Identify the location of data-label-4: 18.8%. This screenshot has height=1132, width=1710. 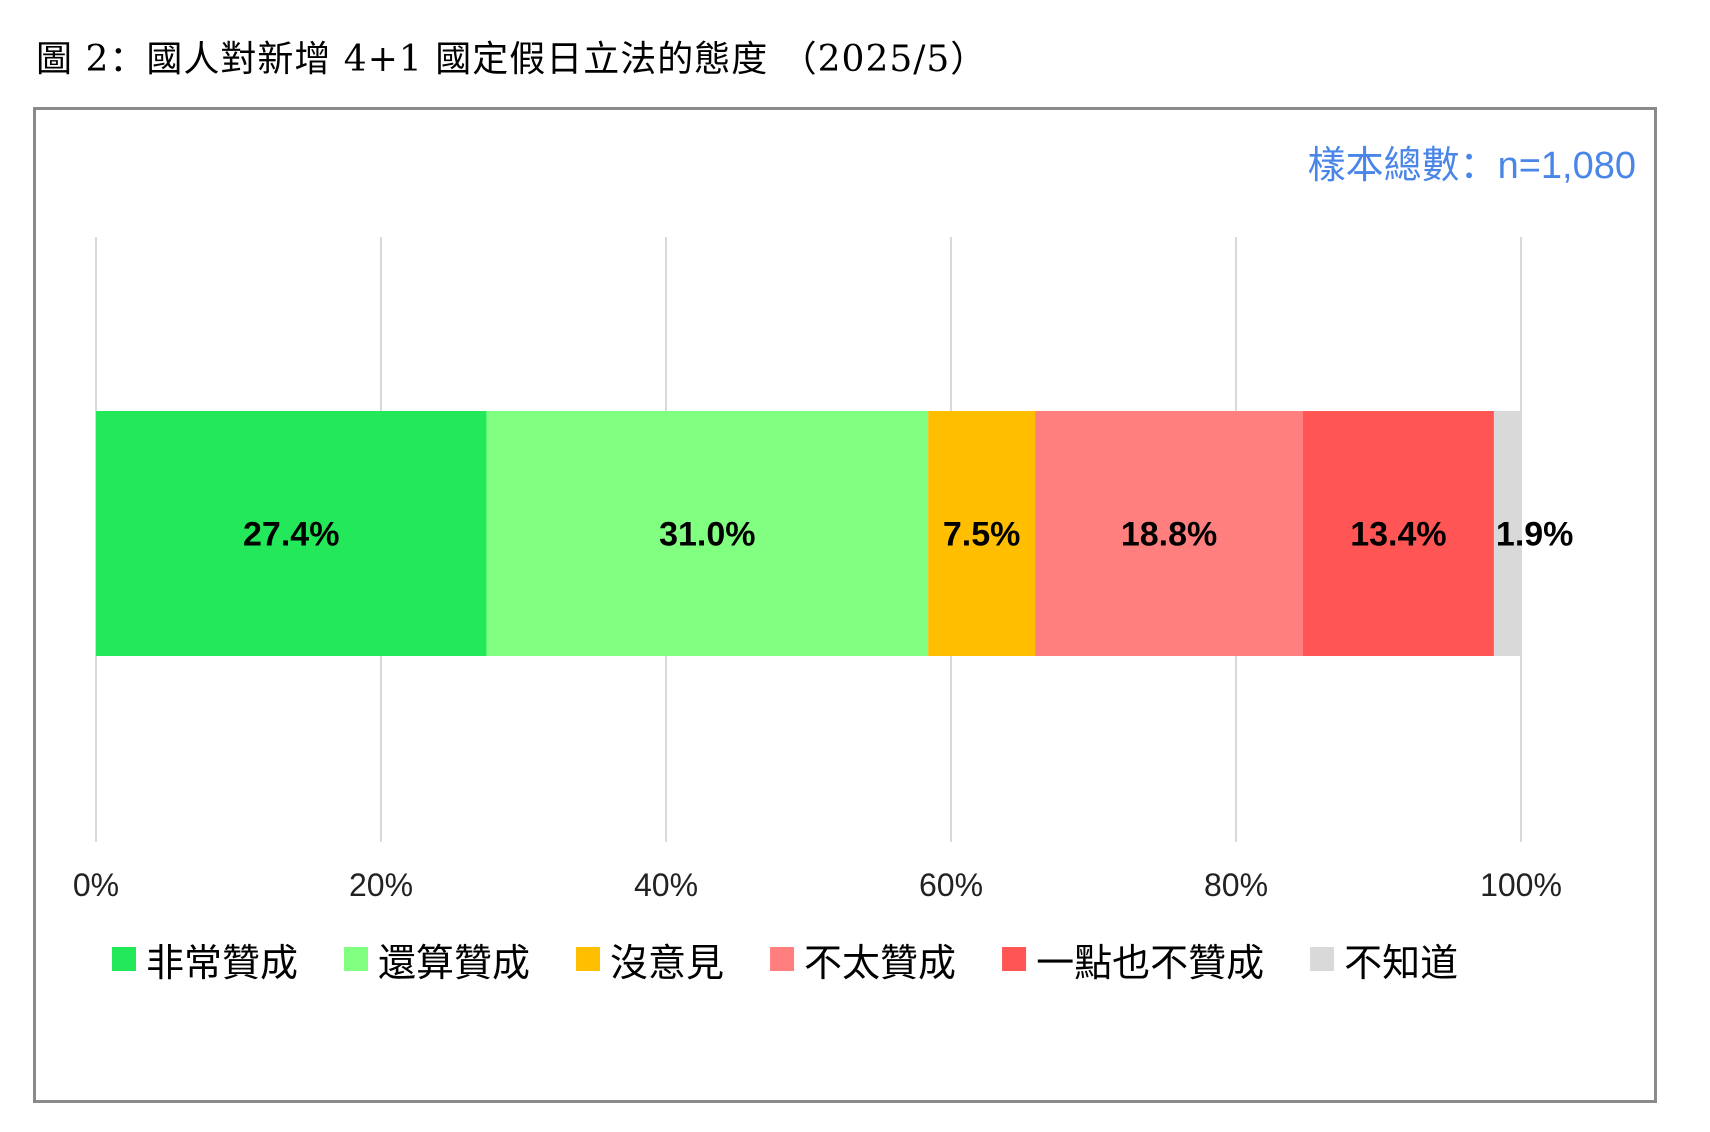
(1169, 535).